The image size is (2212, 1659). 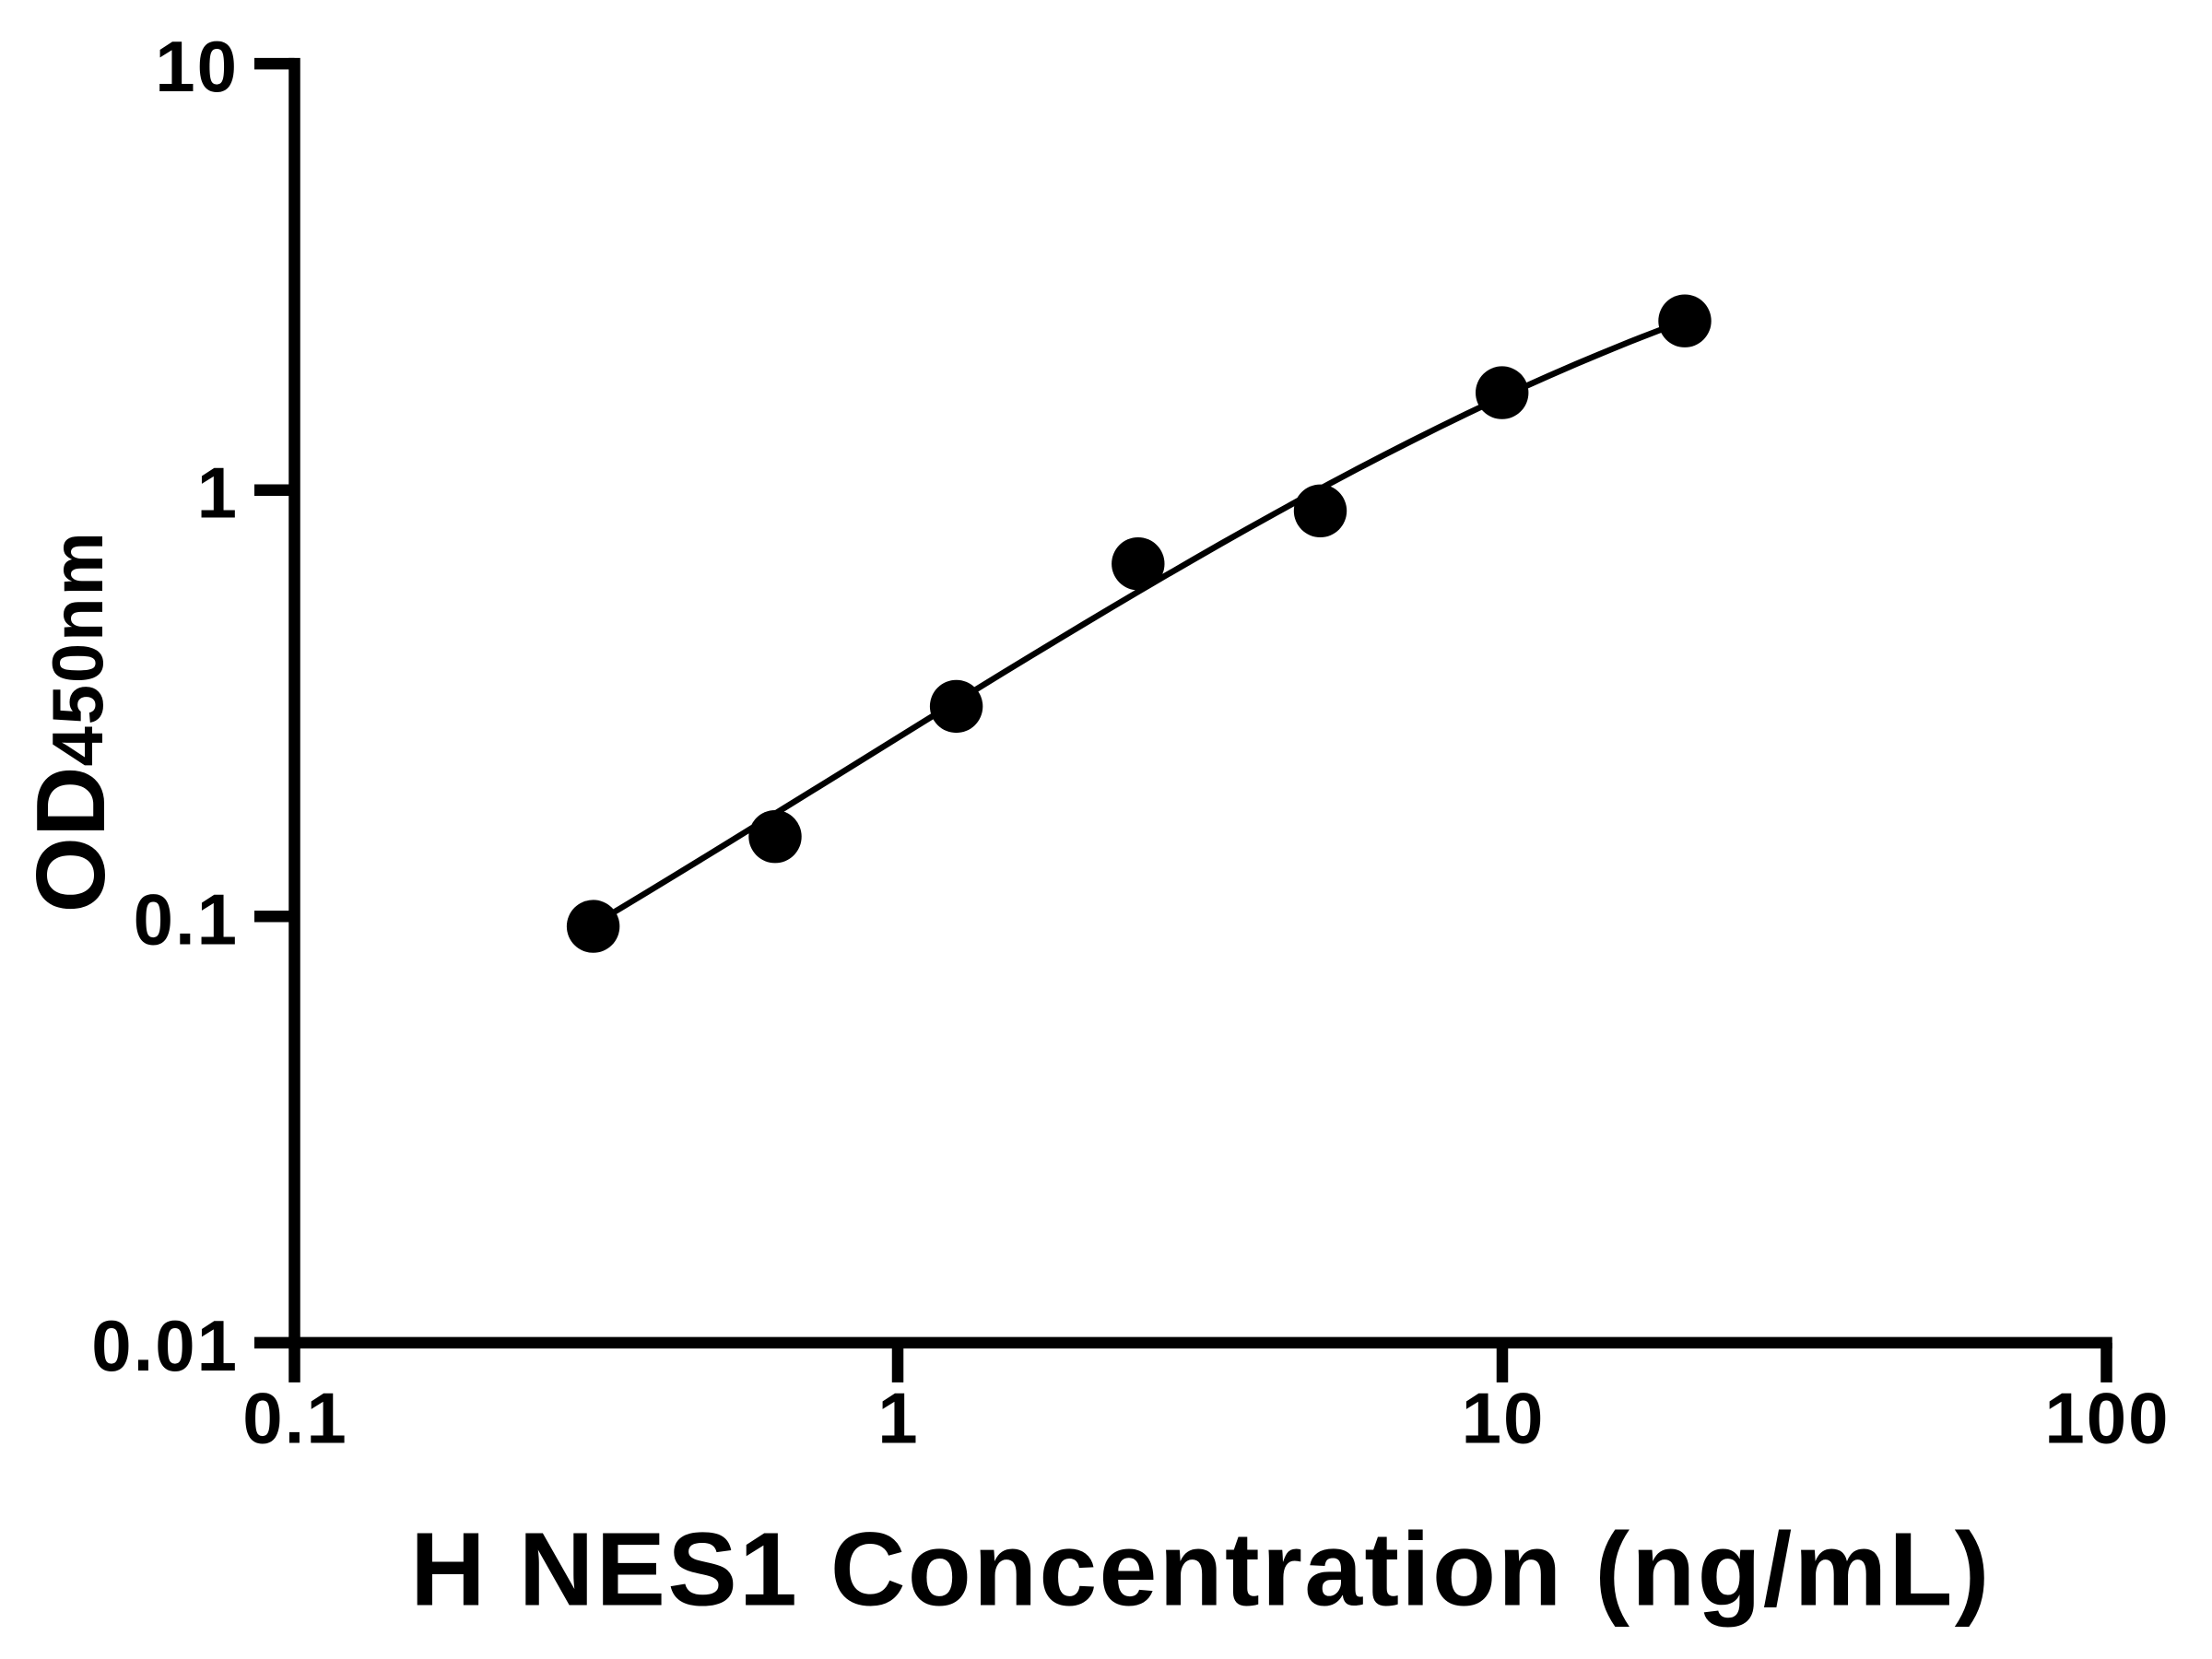 What do you see at coordinates (2107, 1418) in the screenshot?
I see `svg-text: 100` at bounding box center [2107, 1418].